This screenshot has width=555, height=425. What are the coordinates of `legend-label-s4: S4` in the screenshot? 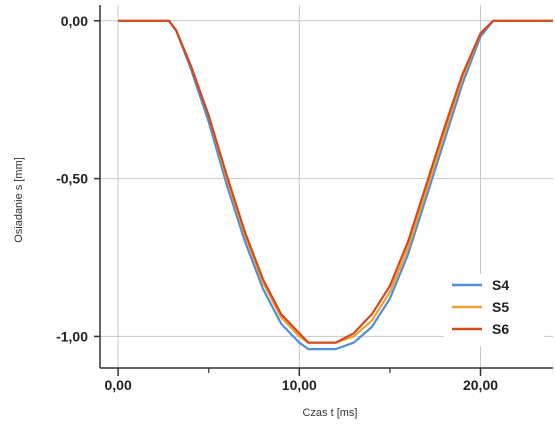 It's located at (500, 285).